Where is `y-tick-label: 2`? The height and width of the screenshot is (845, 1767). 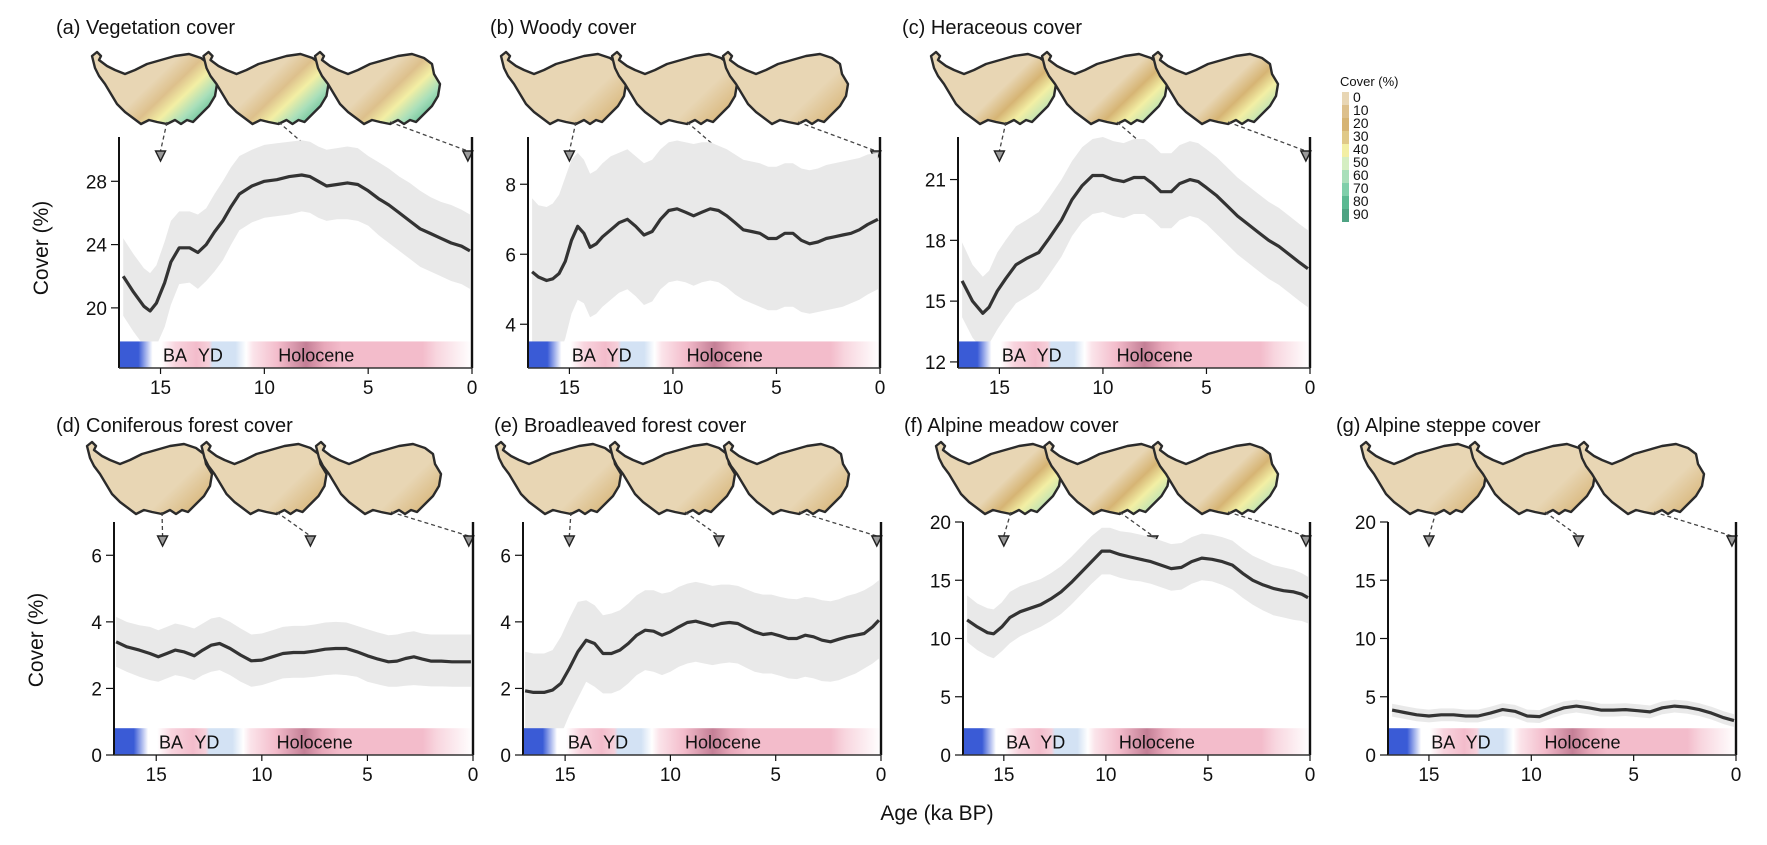 y-tick-label: 2 is located at coordinates (505, 689).